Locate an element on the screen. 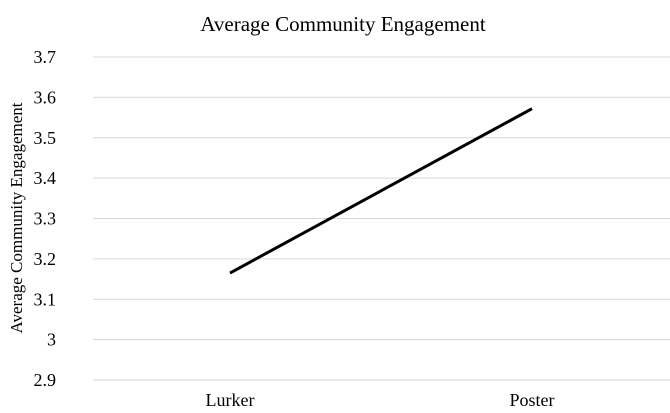 The height and width of the screenshot is (413, 670). y-tick-label: 2.9 is located at coordinates (45, 380).